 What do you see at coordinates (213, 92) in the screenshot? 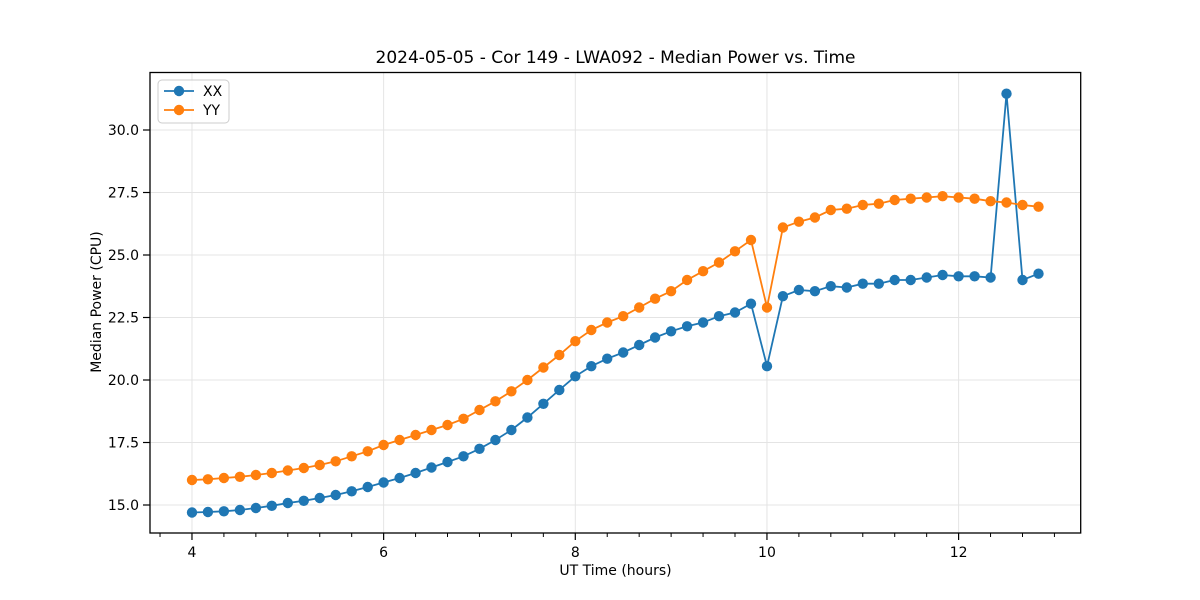
I see `legend-label-xx: XX` at bounding box center [213, 92].